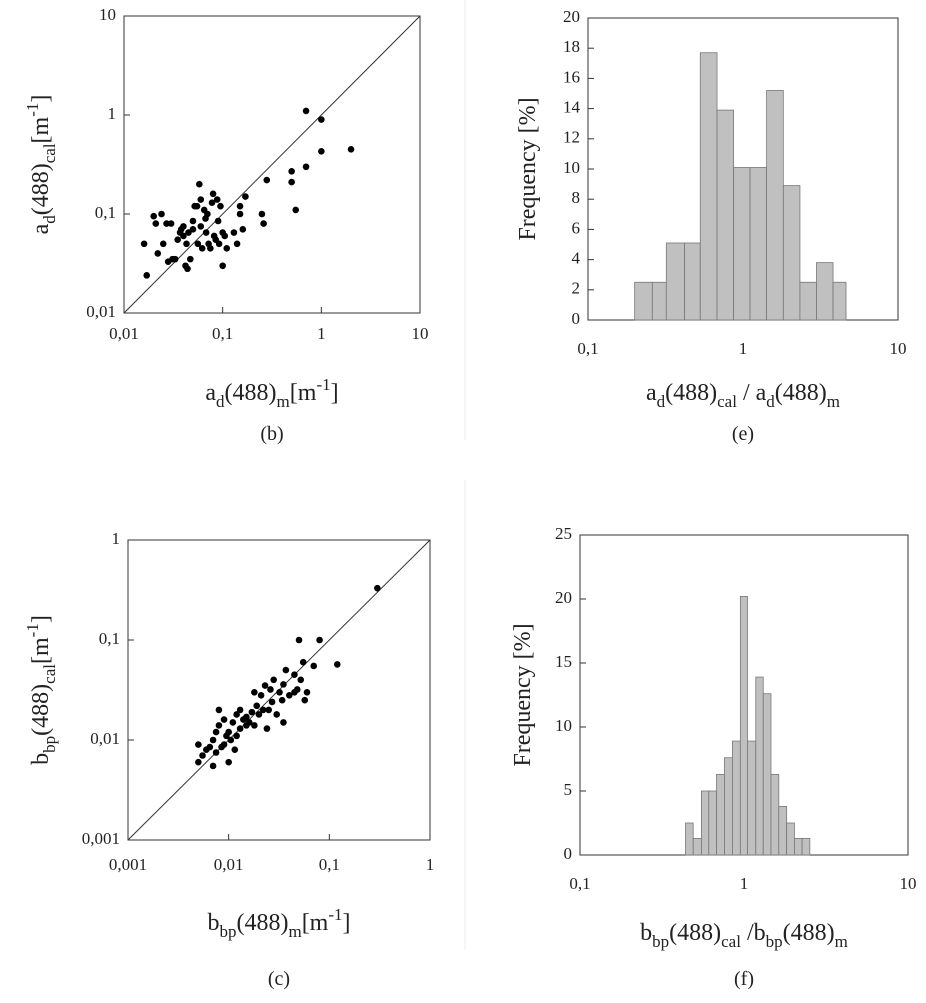  What do you see at coordinates (563, 661) in the screenshot?
I see `y-tick-label: 15` at bounding box center [563, 661].